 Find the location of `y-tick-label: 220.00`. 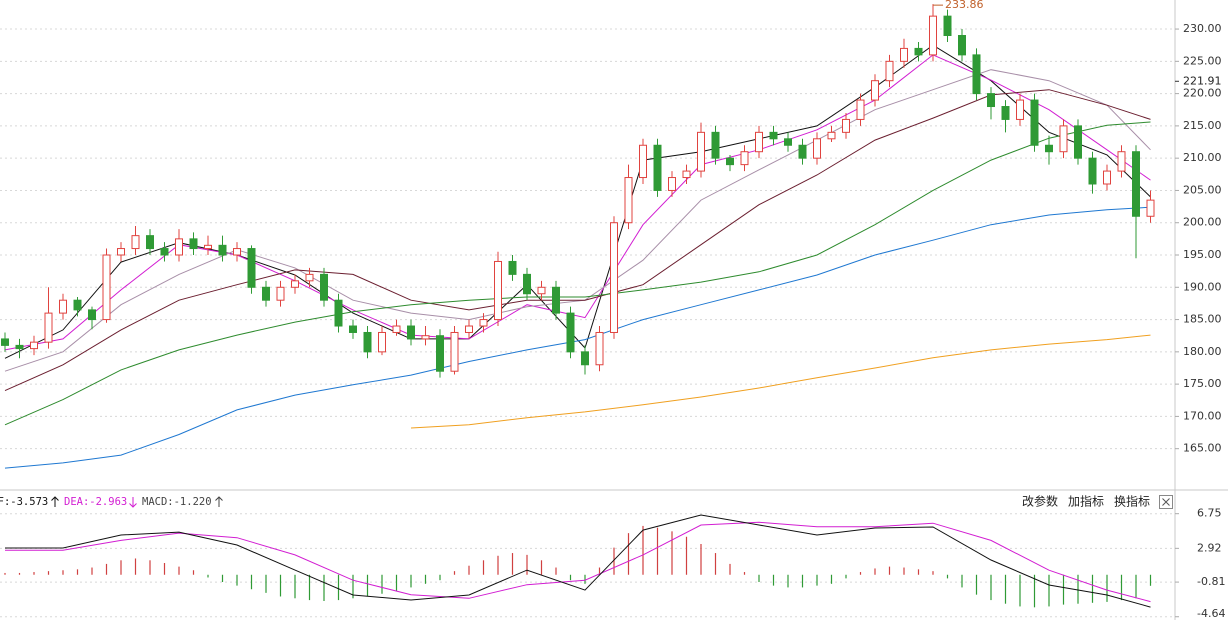

y-tick-label: 220.00 is located at coordinates (1202, 93).